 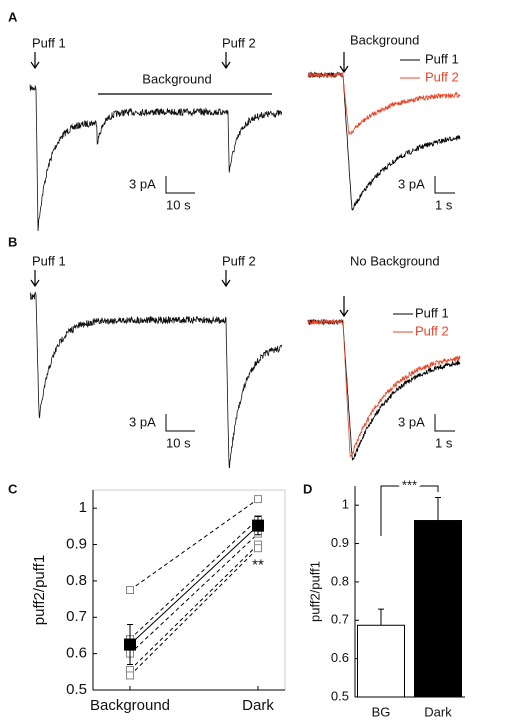 I want to click on significance-bracket, so click(x=409, y=510).